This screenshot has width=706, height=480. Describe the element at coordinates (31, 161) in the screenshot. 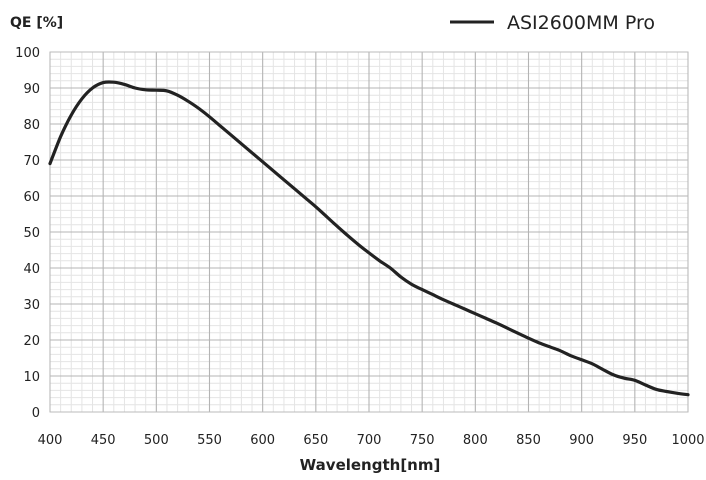

I see `y-tick-label: 70` at that location.